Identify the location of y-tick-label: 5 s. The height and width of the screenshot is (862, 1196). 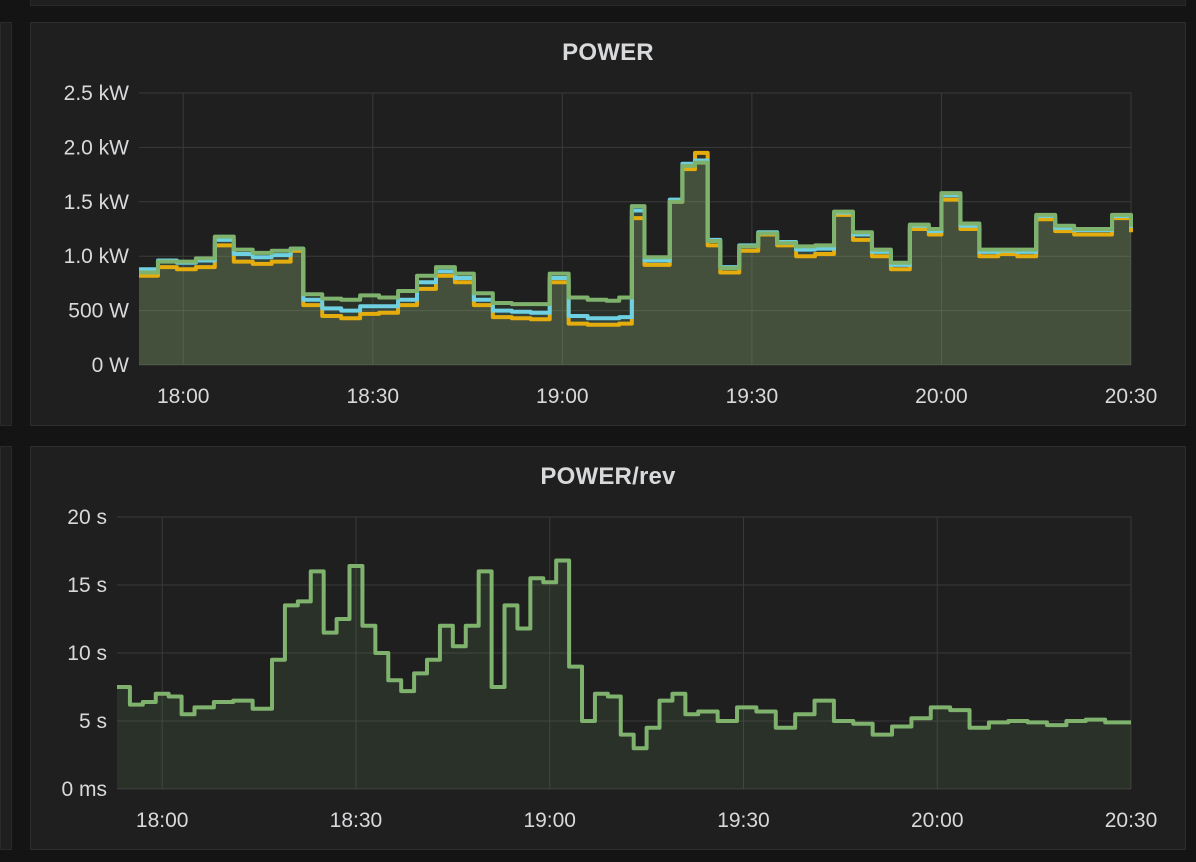
(93, 721).